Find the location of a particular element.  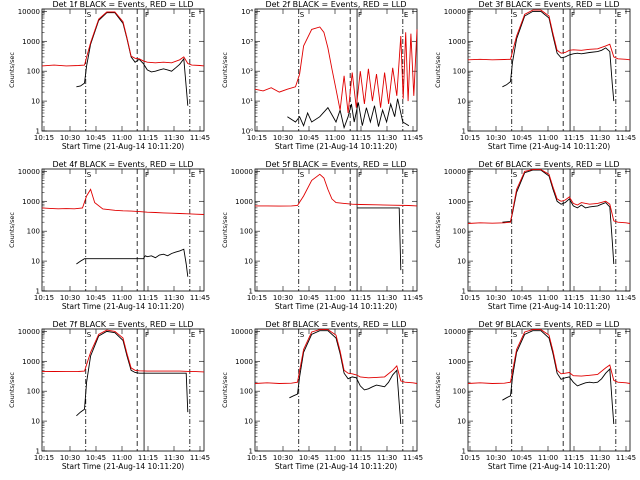

panel-title: Det 2f BLACK = Events, RED = LLD is located at coordinates (335, 4).